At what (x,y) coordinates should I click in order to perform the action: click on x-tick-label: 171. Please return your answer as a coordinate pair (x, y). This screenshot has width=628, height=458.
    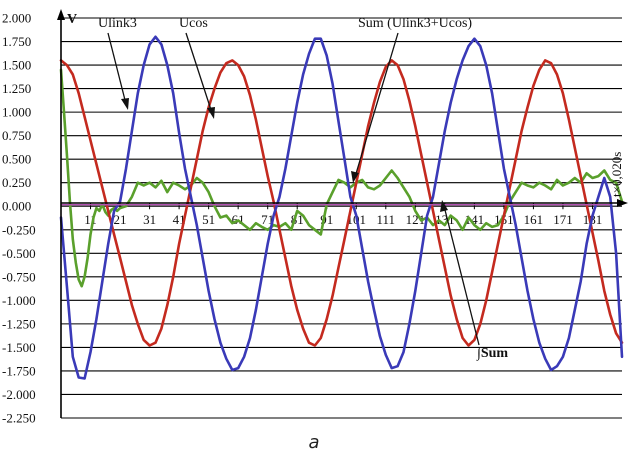
    Looking at the image, I should click on (563, 219).